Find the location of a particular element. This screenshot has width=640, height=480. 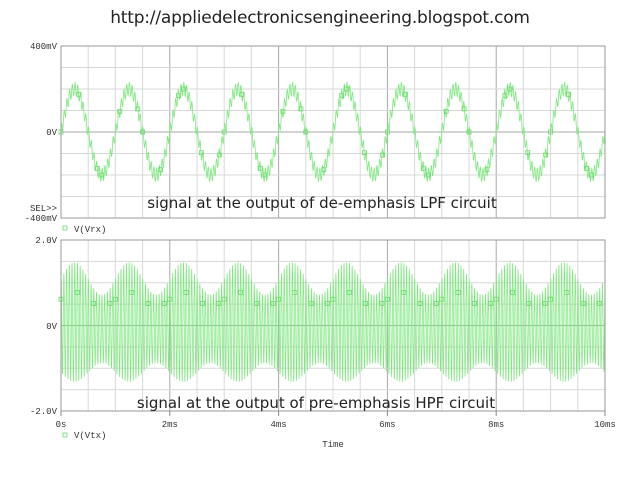

bottom-ytick-min: -2.0V is located at coordinates (44, 412).